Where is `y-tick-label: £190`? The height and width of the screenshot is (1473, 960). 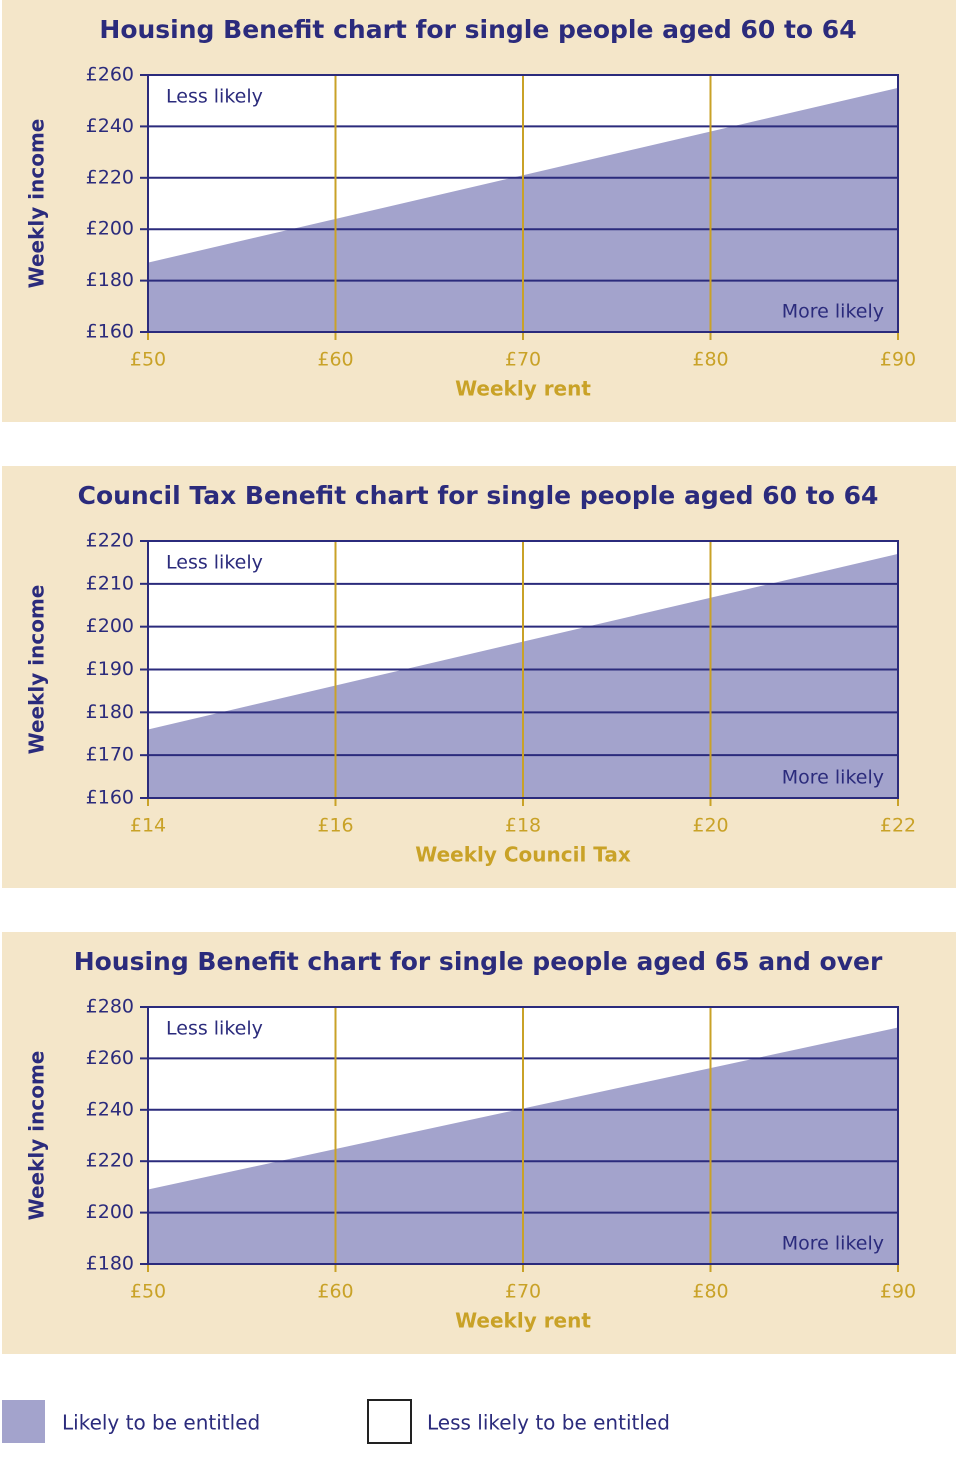 y-tick-label: £190 is located at coordinates (110, 669).